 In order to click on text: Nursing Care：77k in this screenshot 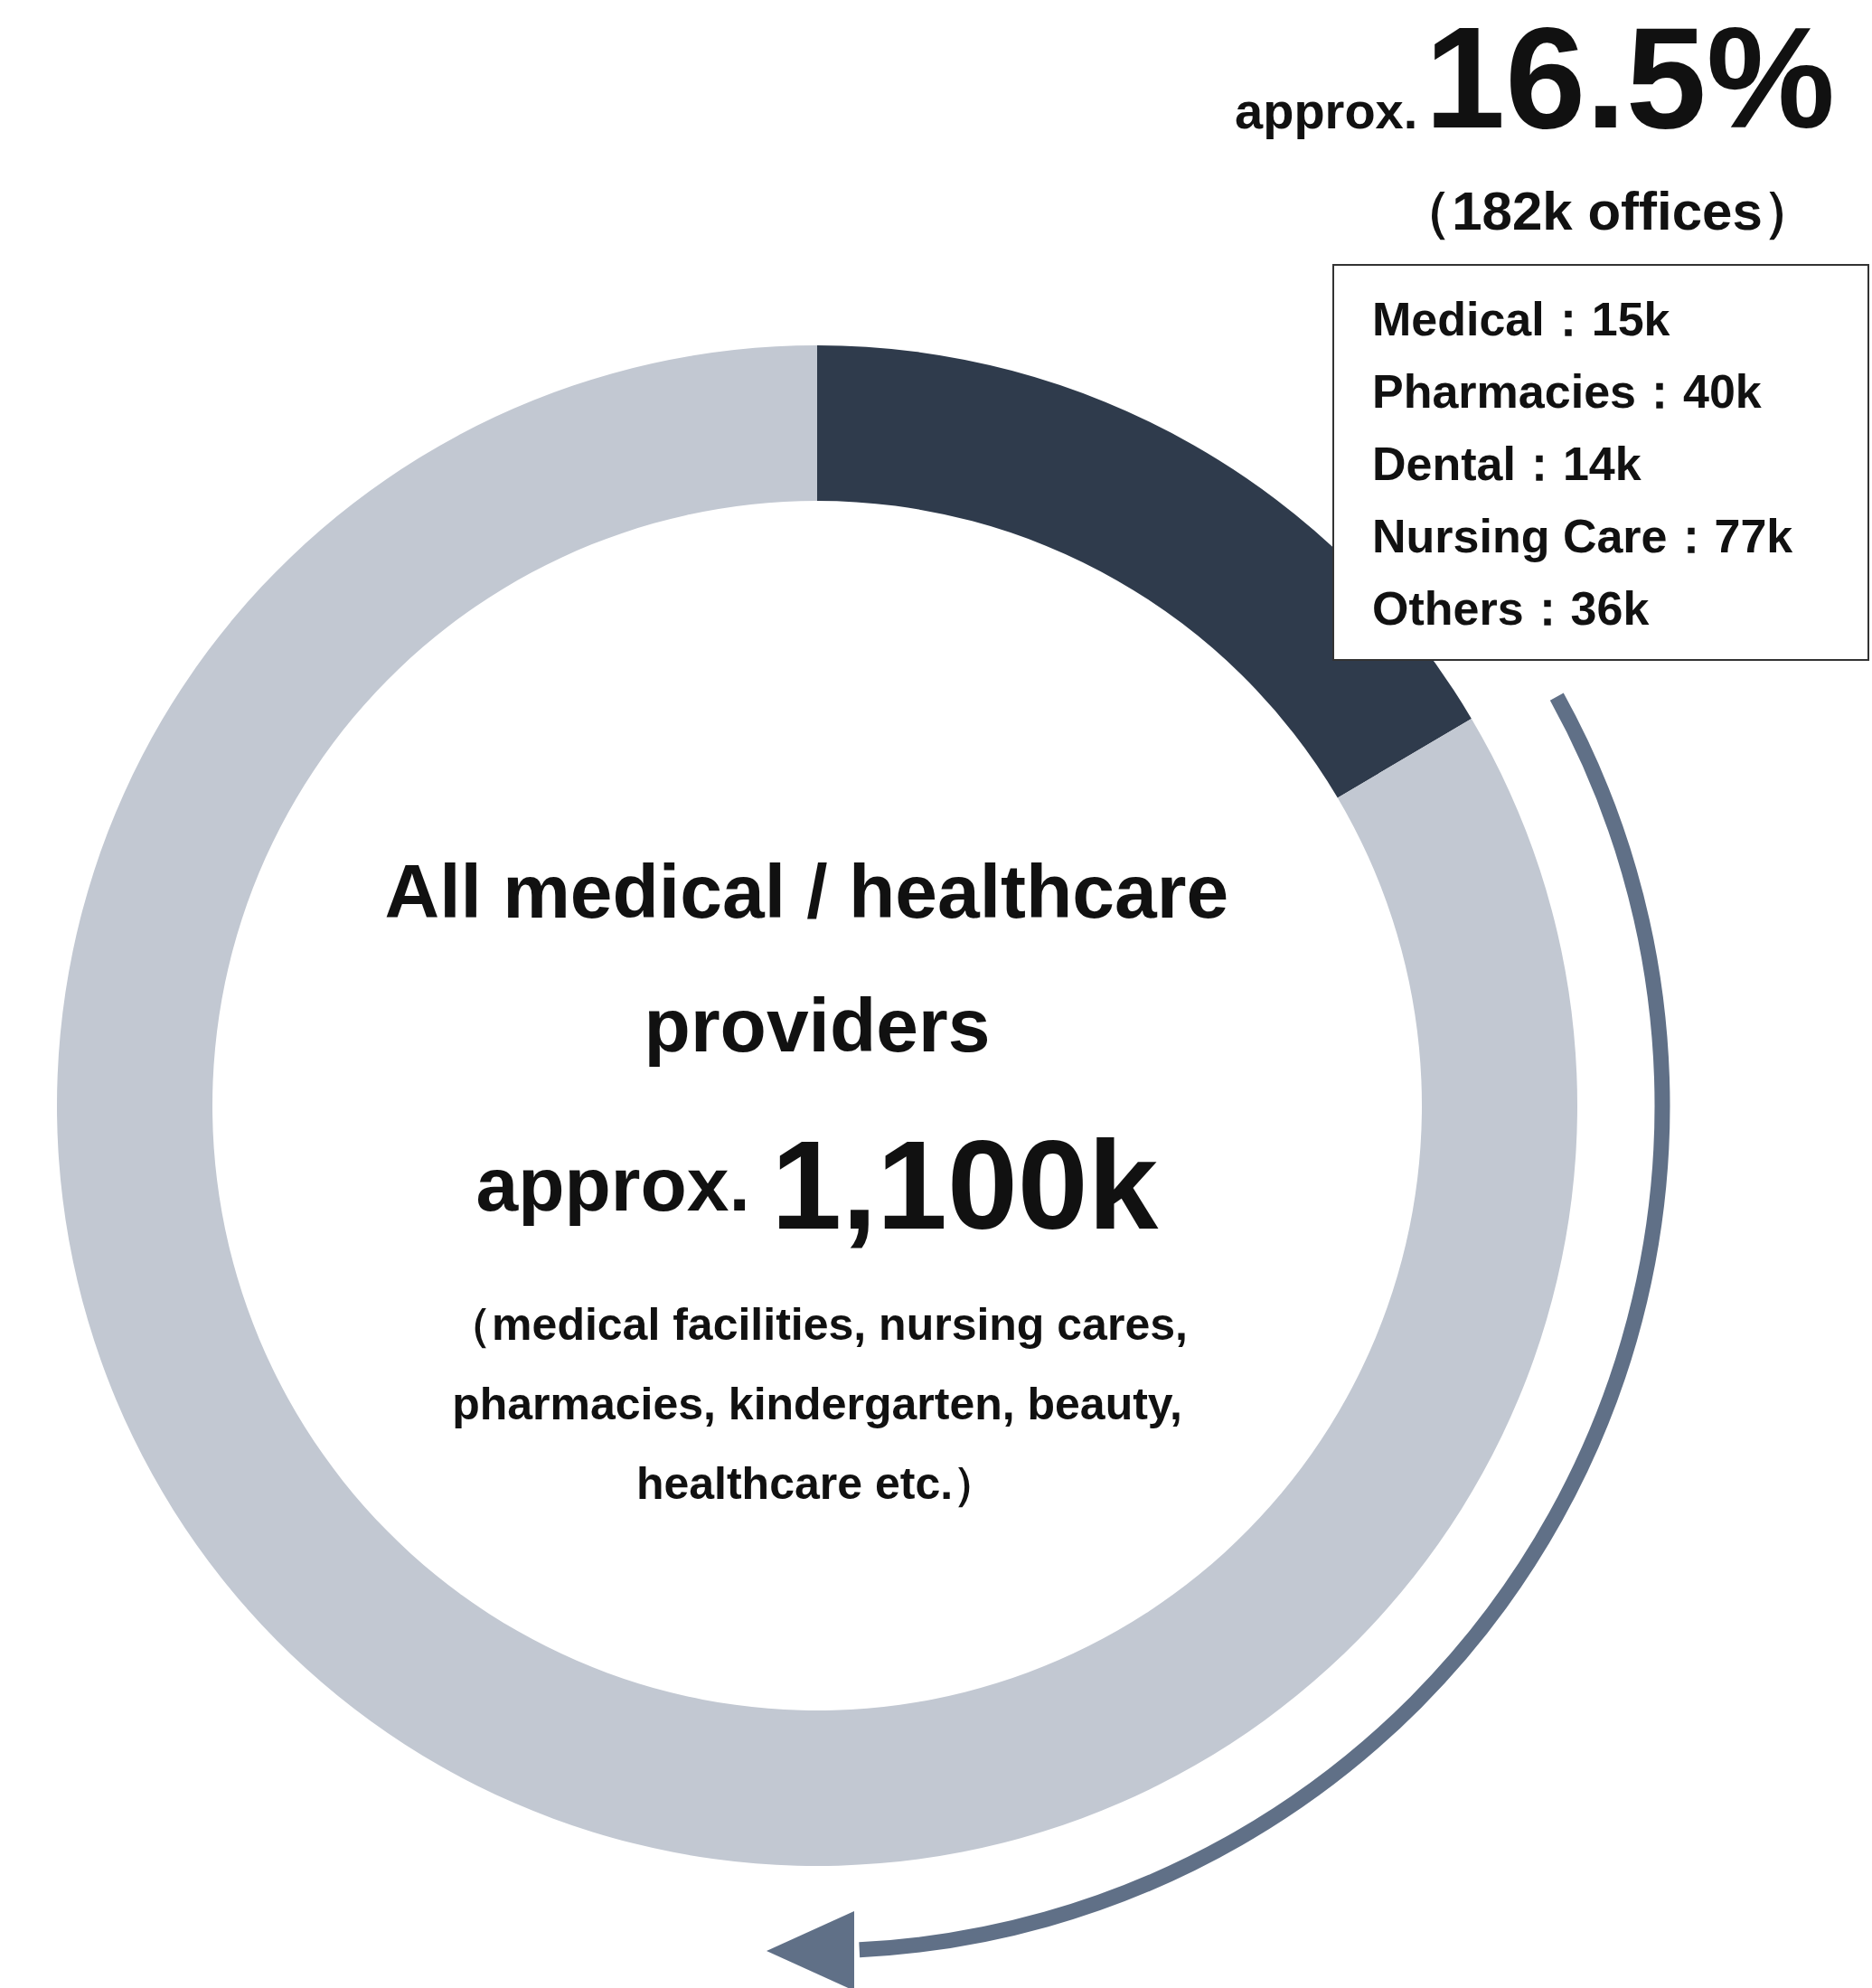, I will do `click(1582, 536)`.